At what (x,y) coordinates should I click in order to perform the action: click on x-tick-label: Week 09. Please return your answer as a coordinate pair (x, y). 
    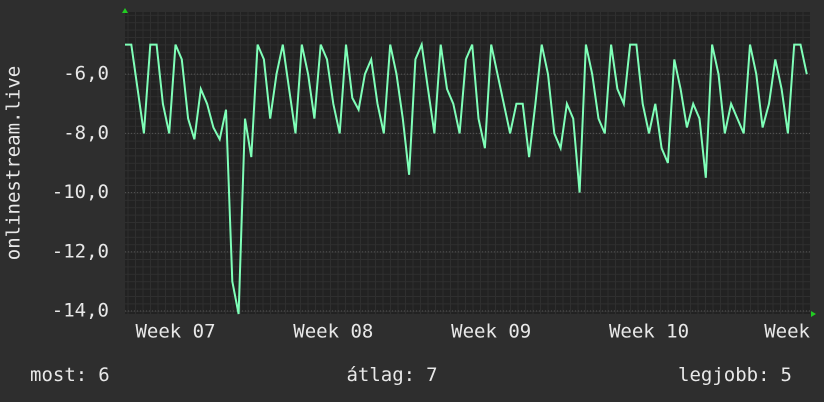
    Looking at the image, I should click on (491, 332).